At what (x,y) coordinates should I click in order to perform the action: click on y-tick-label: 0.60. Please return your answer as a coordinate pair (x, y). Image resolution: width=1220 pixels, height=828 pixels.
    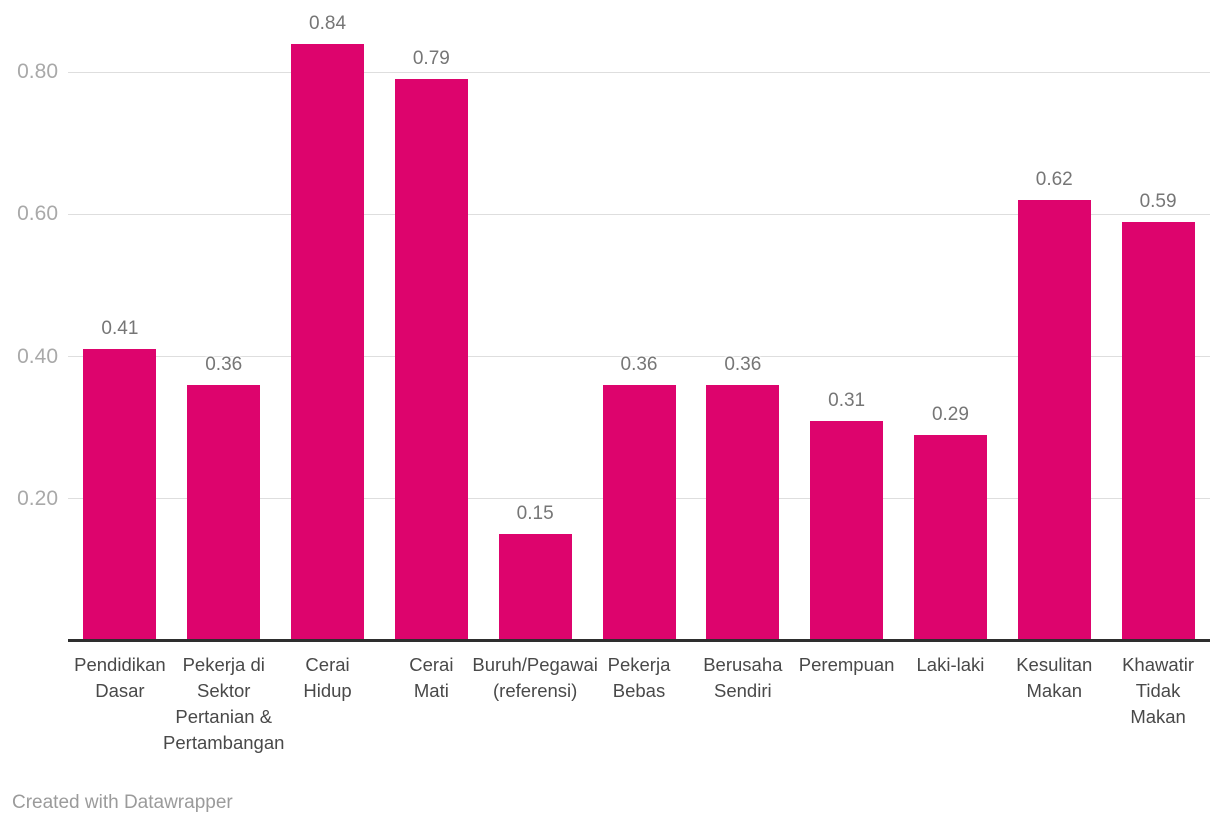
    Looking at the image, I should click on (37, 214).